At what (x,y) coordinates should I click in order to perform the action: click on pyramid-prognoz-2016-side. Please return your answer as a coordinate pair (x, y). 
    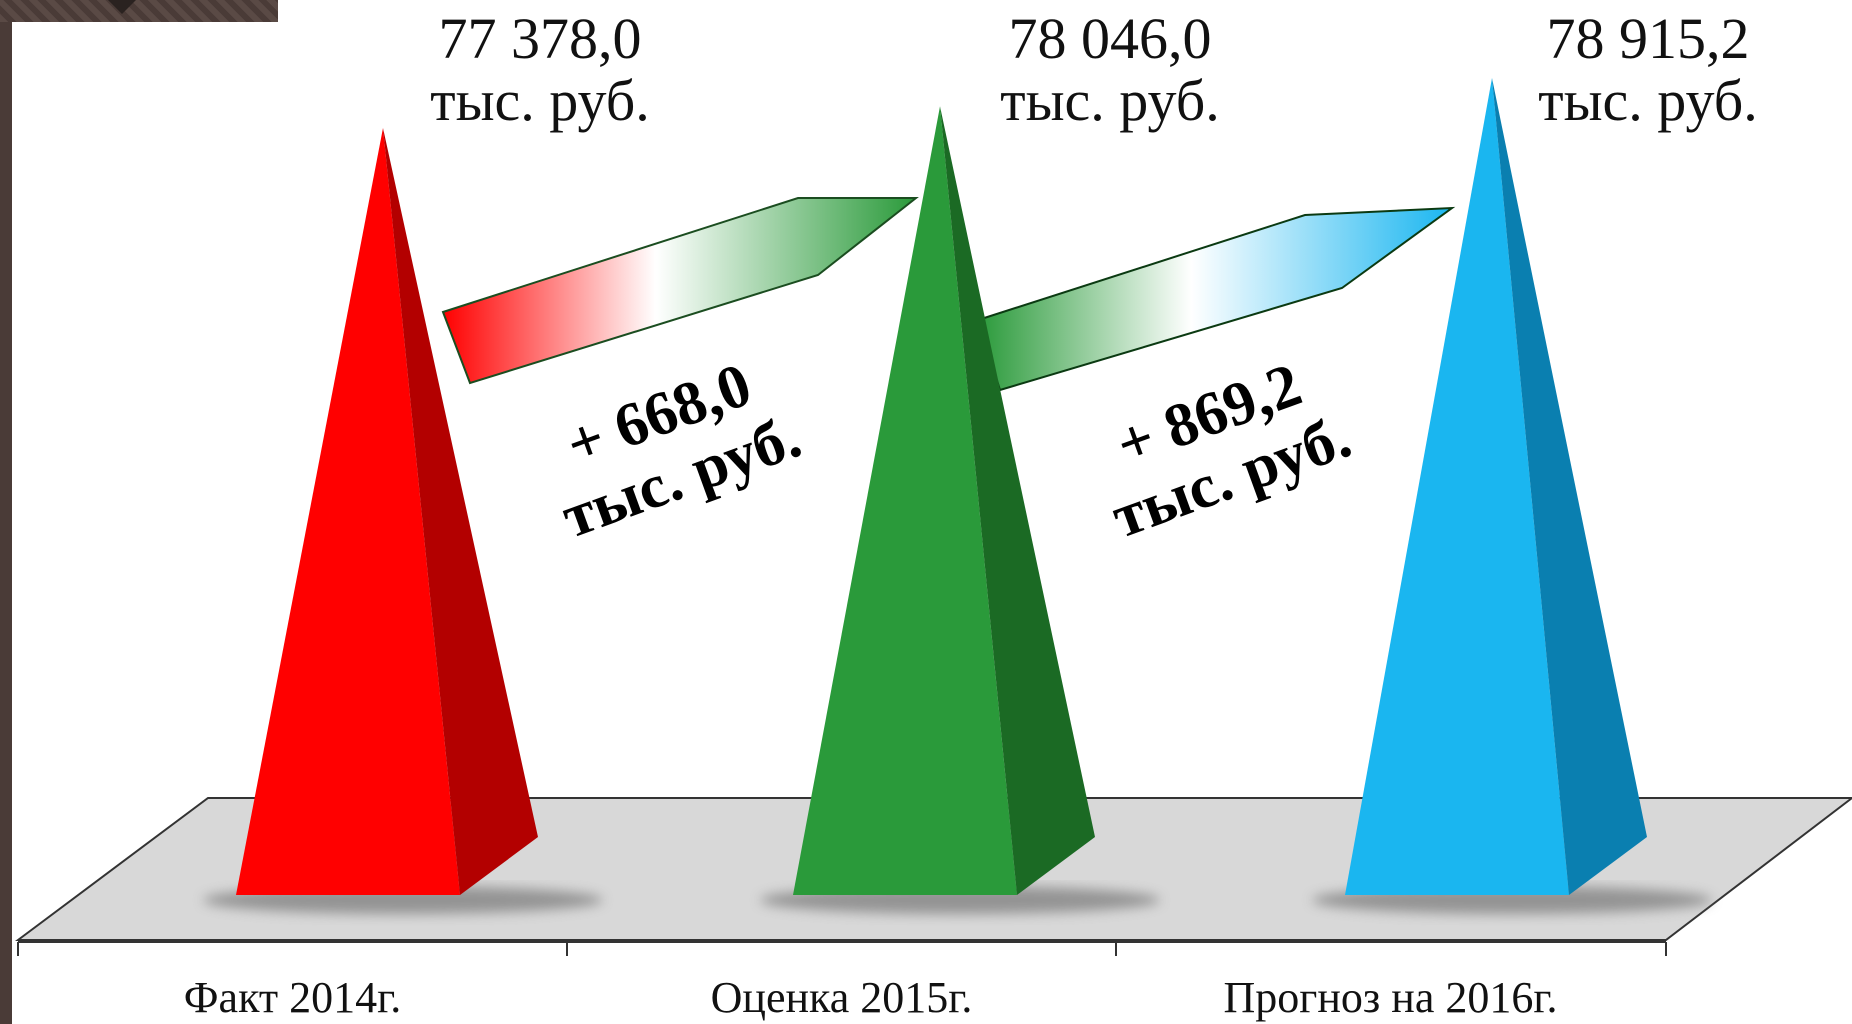
    Looking at the image, I should click on (1569, 486).